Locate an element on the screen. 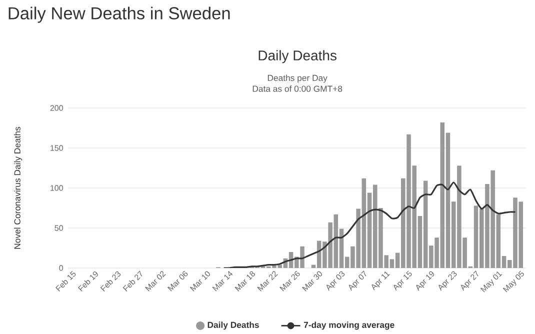 The height and width of the screenshot is (334, 535). x-tick-label: Feb 23 is located at coordinates (110, 281).